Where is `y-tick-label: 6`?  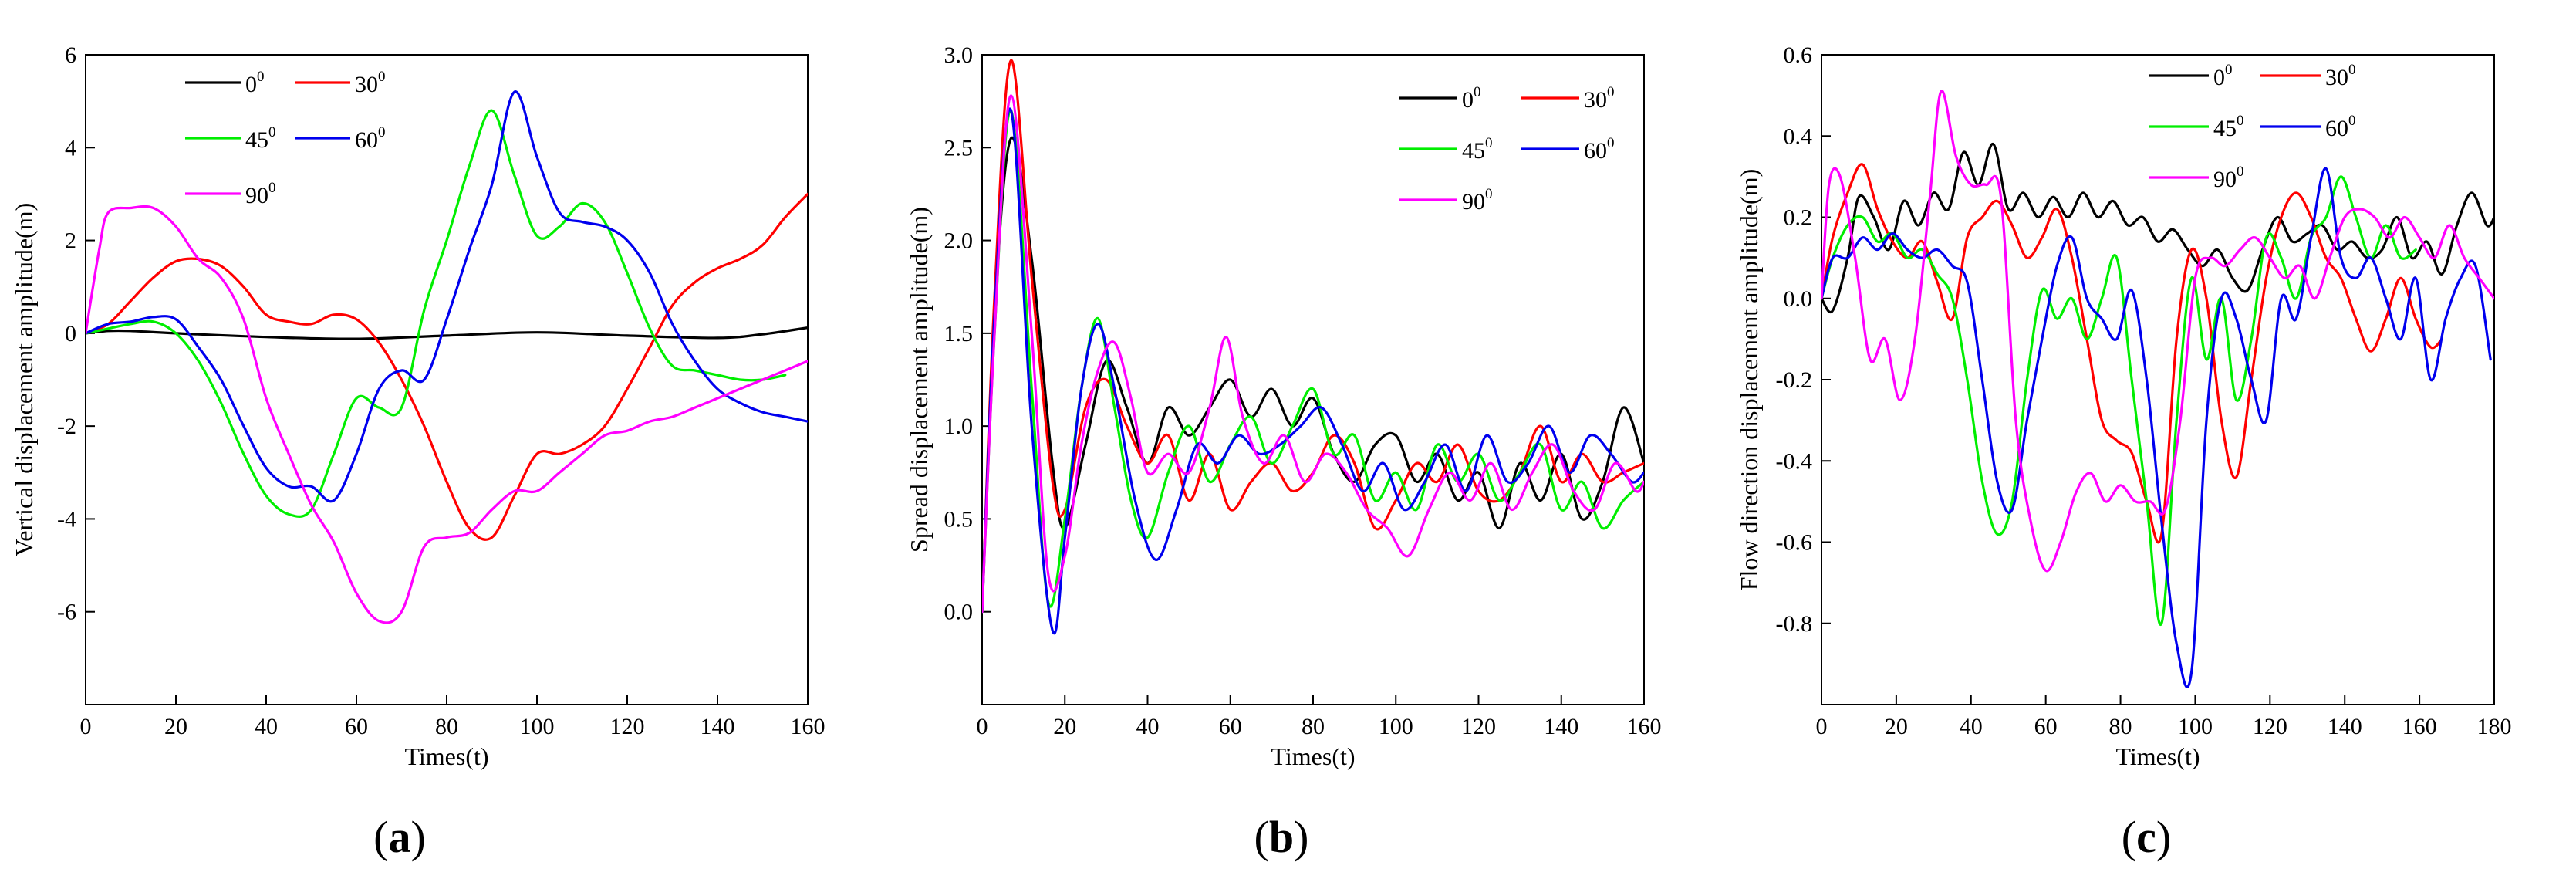
y-tick-label: 6 is located at coordinates (70, 55).